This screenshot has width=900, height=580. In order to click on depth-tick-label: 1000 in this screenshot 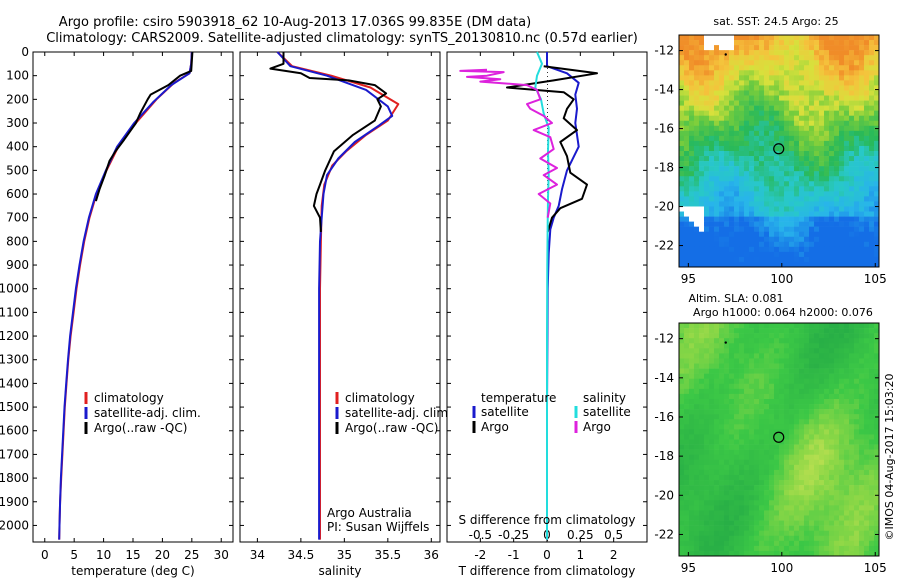, I will do `click(14, 289)`.